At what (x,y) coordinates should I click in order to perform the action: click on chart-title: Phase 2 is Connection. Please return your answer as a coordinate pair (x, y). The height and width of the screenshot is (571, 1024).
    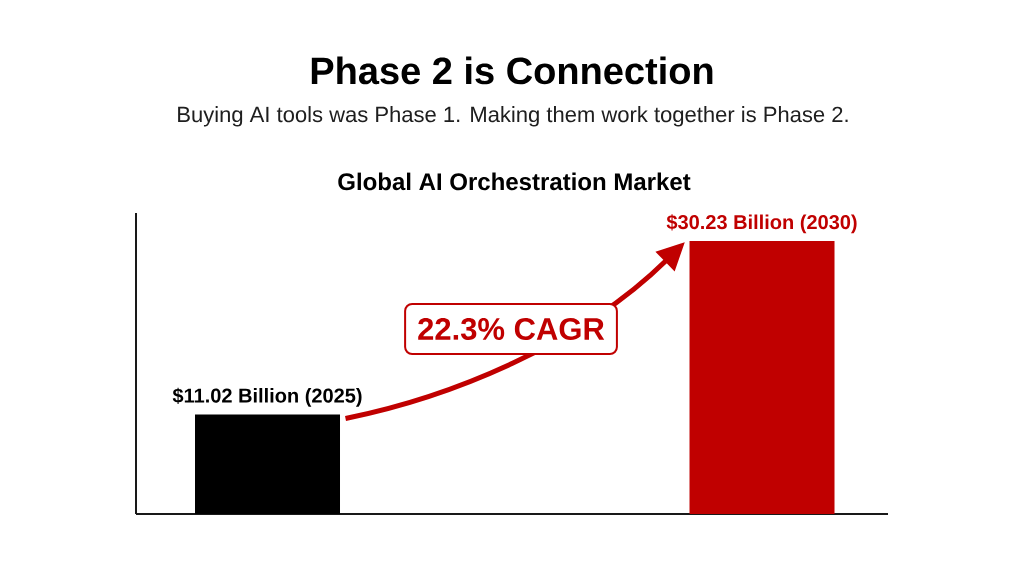
    Looking at the image, I should click on (512, 70).